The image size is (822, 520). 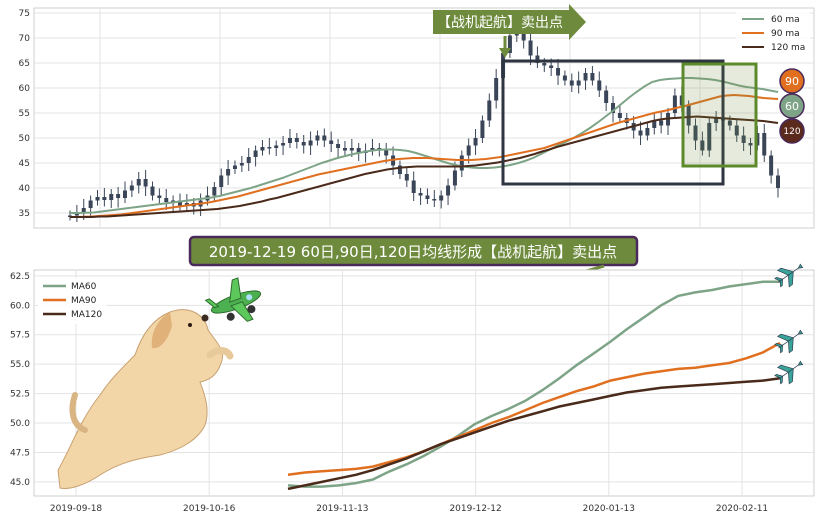 What do you see at coordinates (785, 20) in the screenshot?
I see `legend-label-60: 60 ma` at bounding box center [785, 20].